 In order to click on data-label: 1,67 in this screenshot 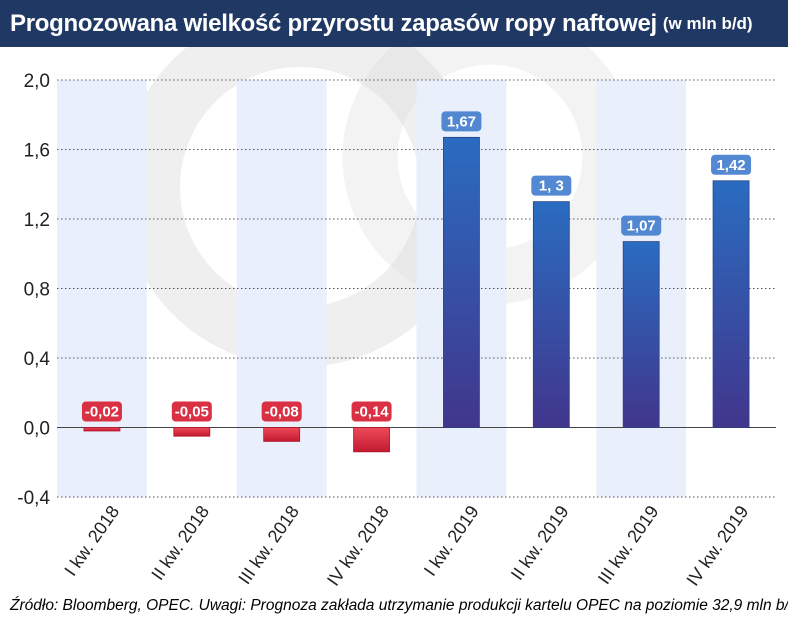, I will do `click(461, 121)`.